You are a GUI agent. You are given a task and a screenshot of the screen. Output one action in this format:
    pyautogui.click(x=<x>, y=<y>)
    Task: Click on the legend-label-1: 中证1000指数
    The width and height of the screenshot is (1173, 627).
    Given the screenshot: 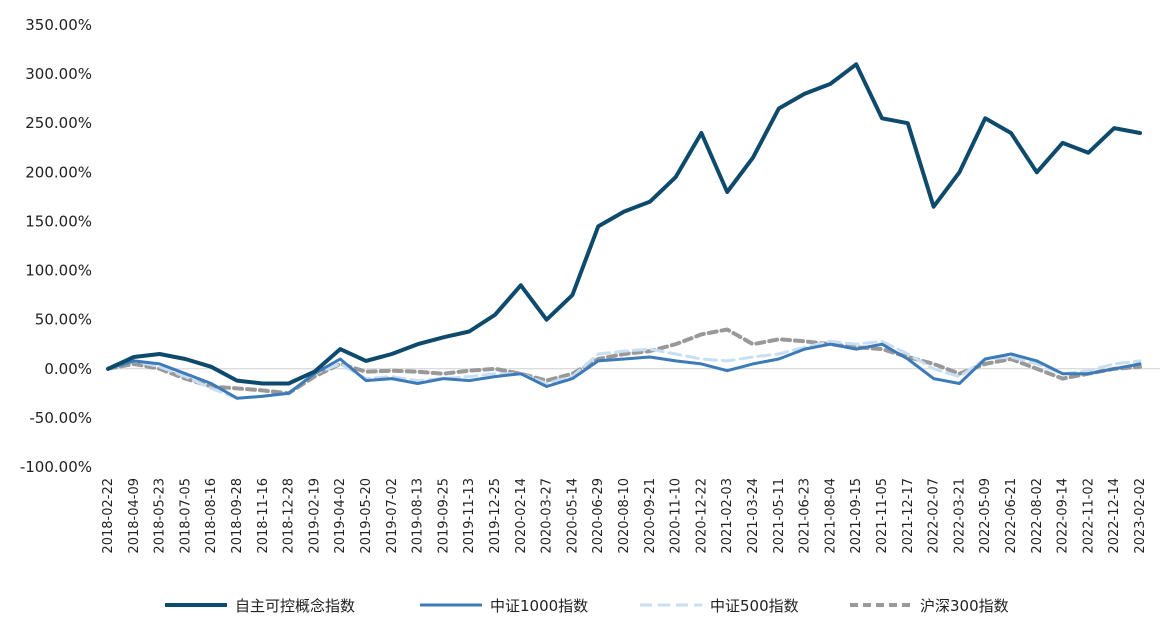 What is the action you would take?
    pyautogui.click(x=539, y=606)
    